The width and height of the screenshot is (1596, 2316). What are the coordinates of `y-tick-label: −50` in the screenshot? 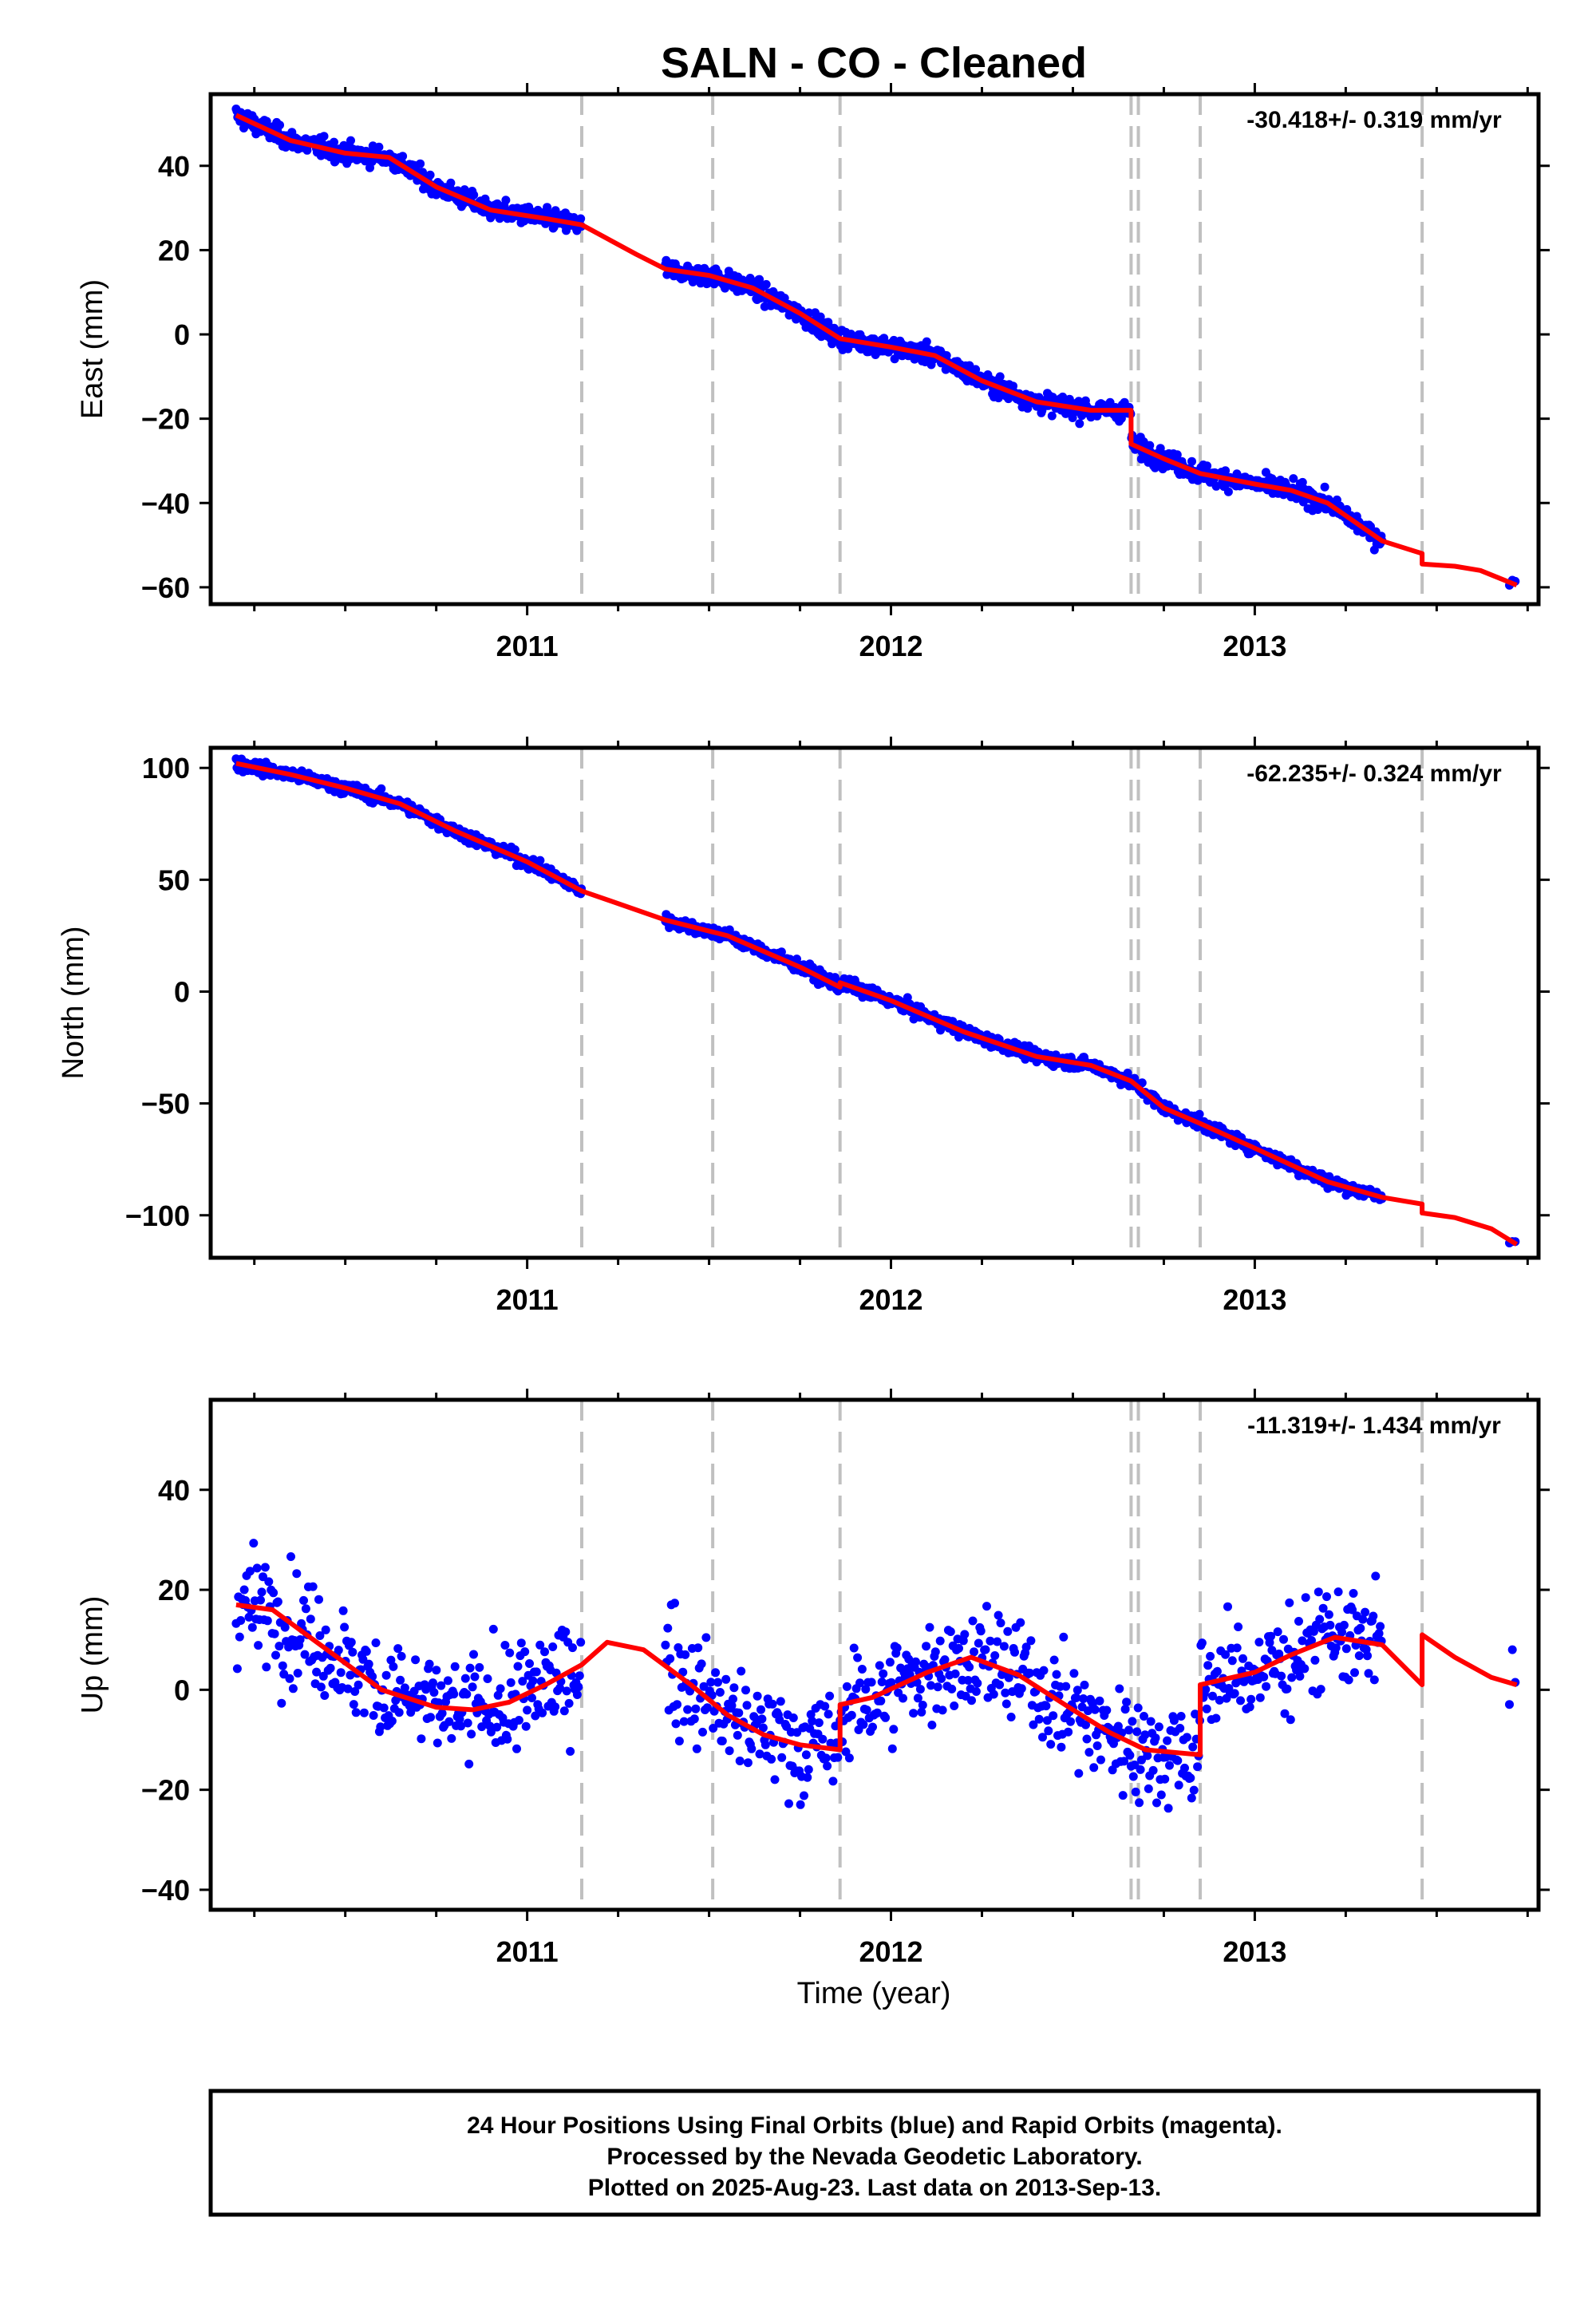 It's located at (165, 1104).